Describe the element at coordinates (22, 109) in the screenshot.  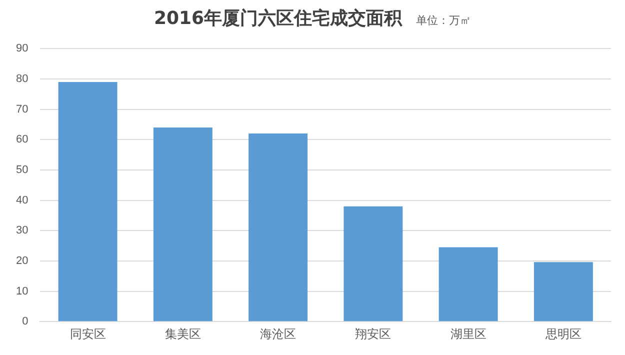
I see `y-tick-label: 70` at that location.